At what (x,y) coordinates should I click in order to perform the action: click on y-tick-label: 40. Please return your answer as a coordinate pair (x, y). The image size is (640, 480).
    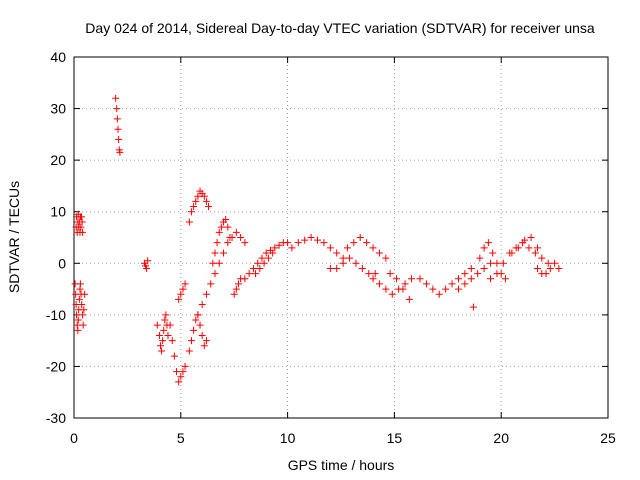
    Looking at the image, I should click on (58, 57).